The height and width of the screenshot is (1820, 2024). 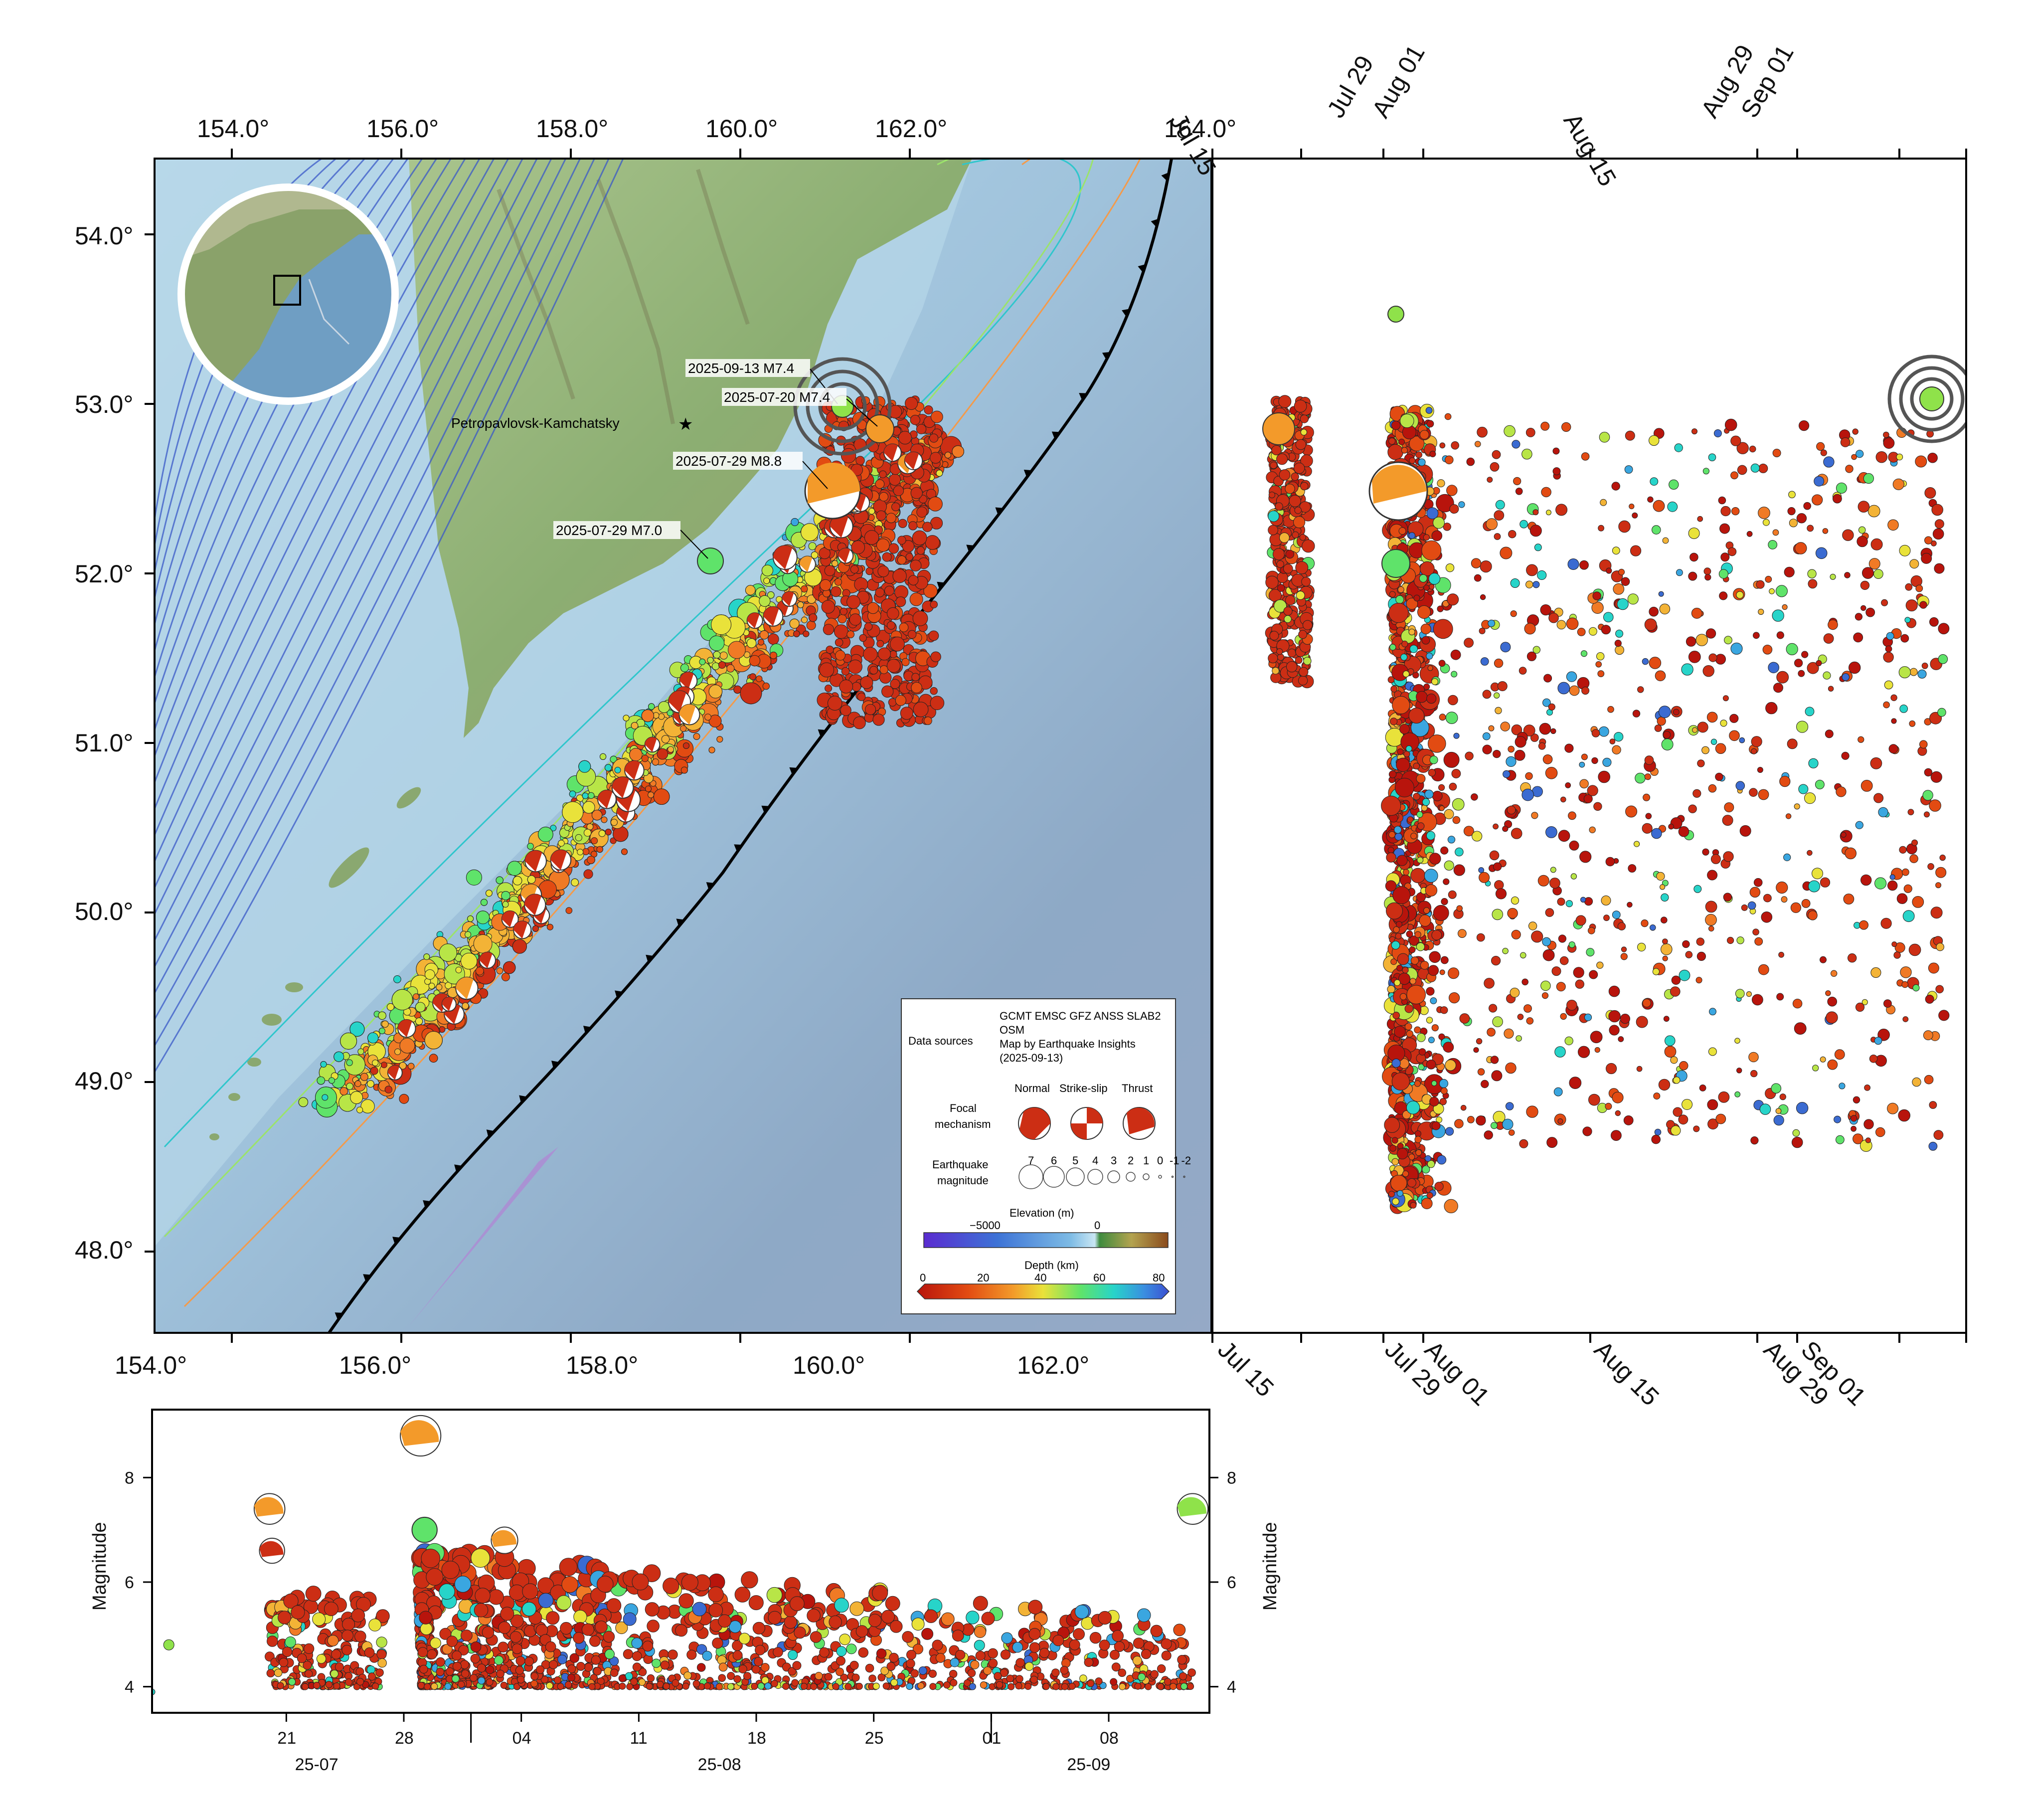 What do you see at coordinates (361, 563) in the screenshot?
I see `slab-contour-line` at bounding box center [361, 563].